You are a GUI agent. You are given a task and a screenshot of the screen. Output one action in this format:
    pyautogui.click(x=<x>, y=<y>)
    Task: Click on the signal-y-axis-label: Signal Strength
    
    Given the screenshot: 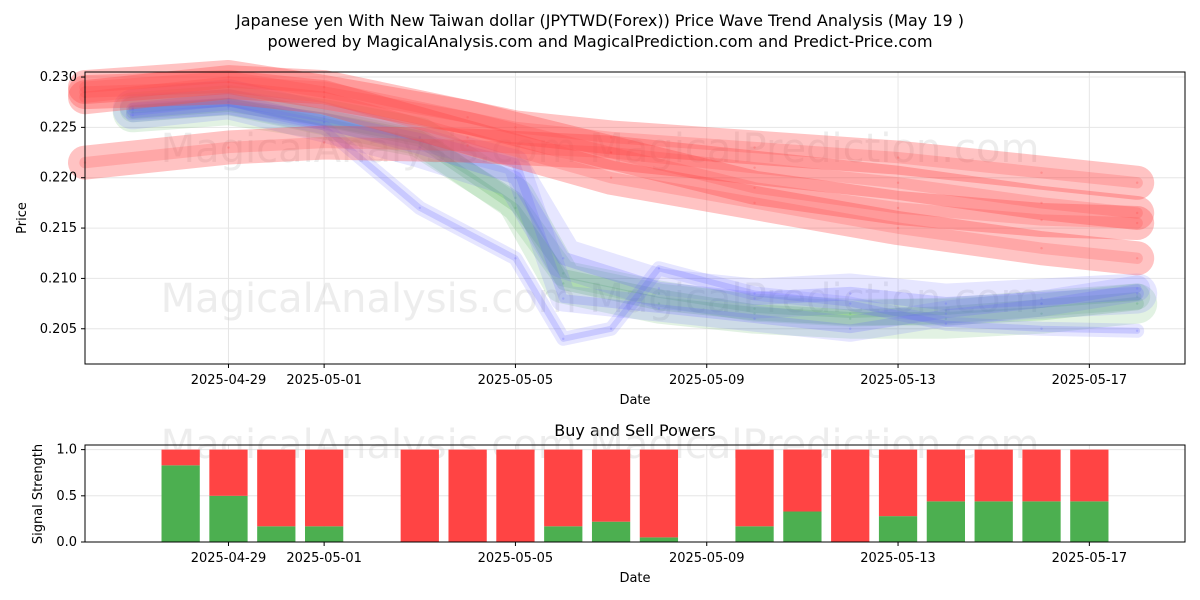 What is the action you would take?
    pyautogui.click(x=38, y=494)
    